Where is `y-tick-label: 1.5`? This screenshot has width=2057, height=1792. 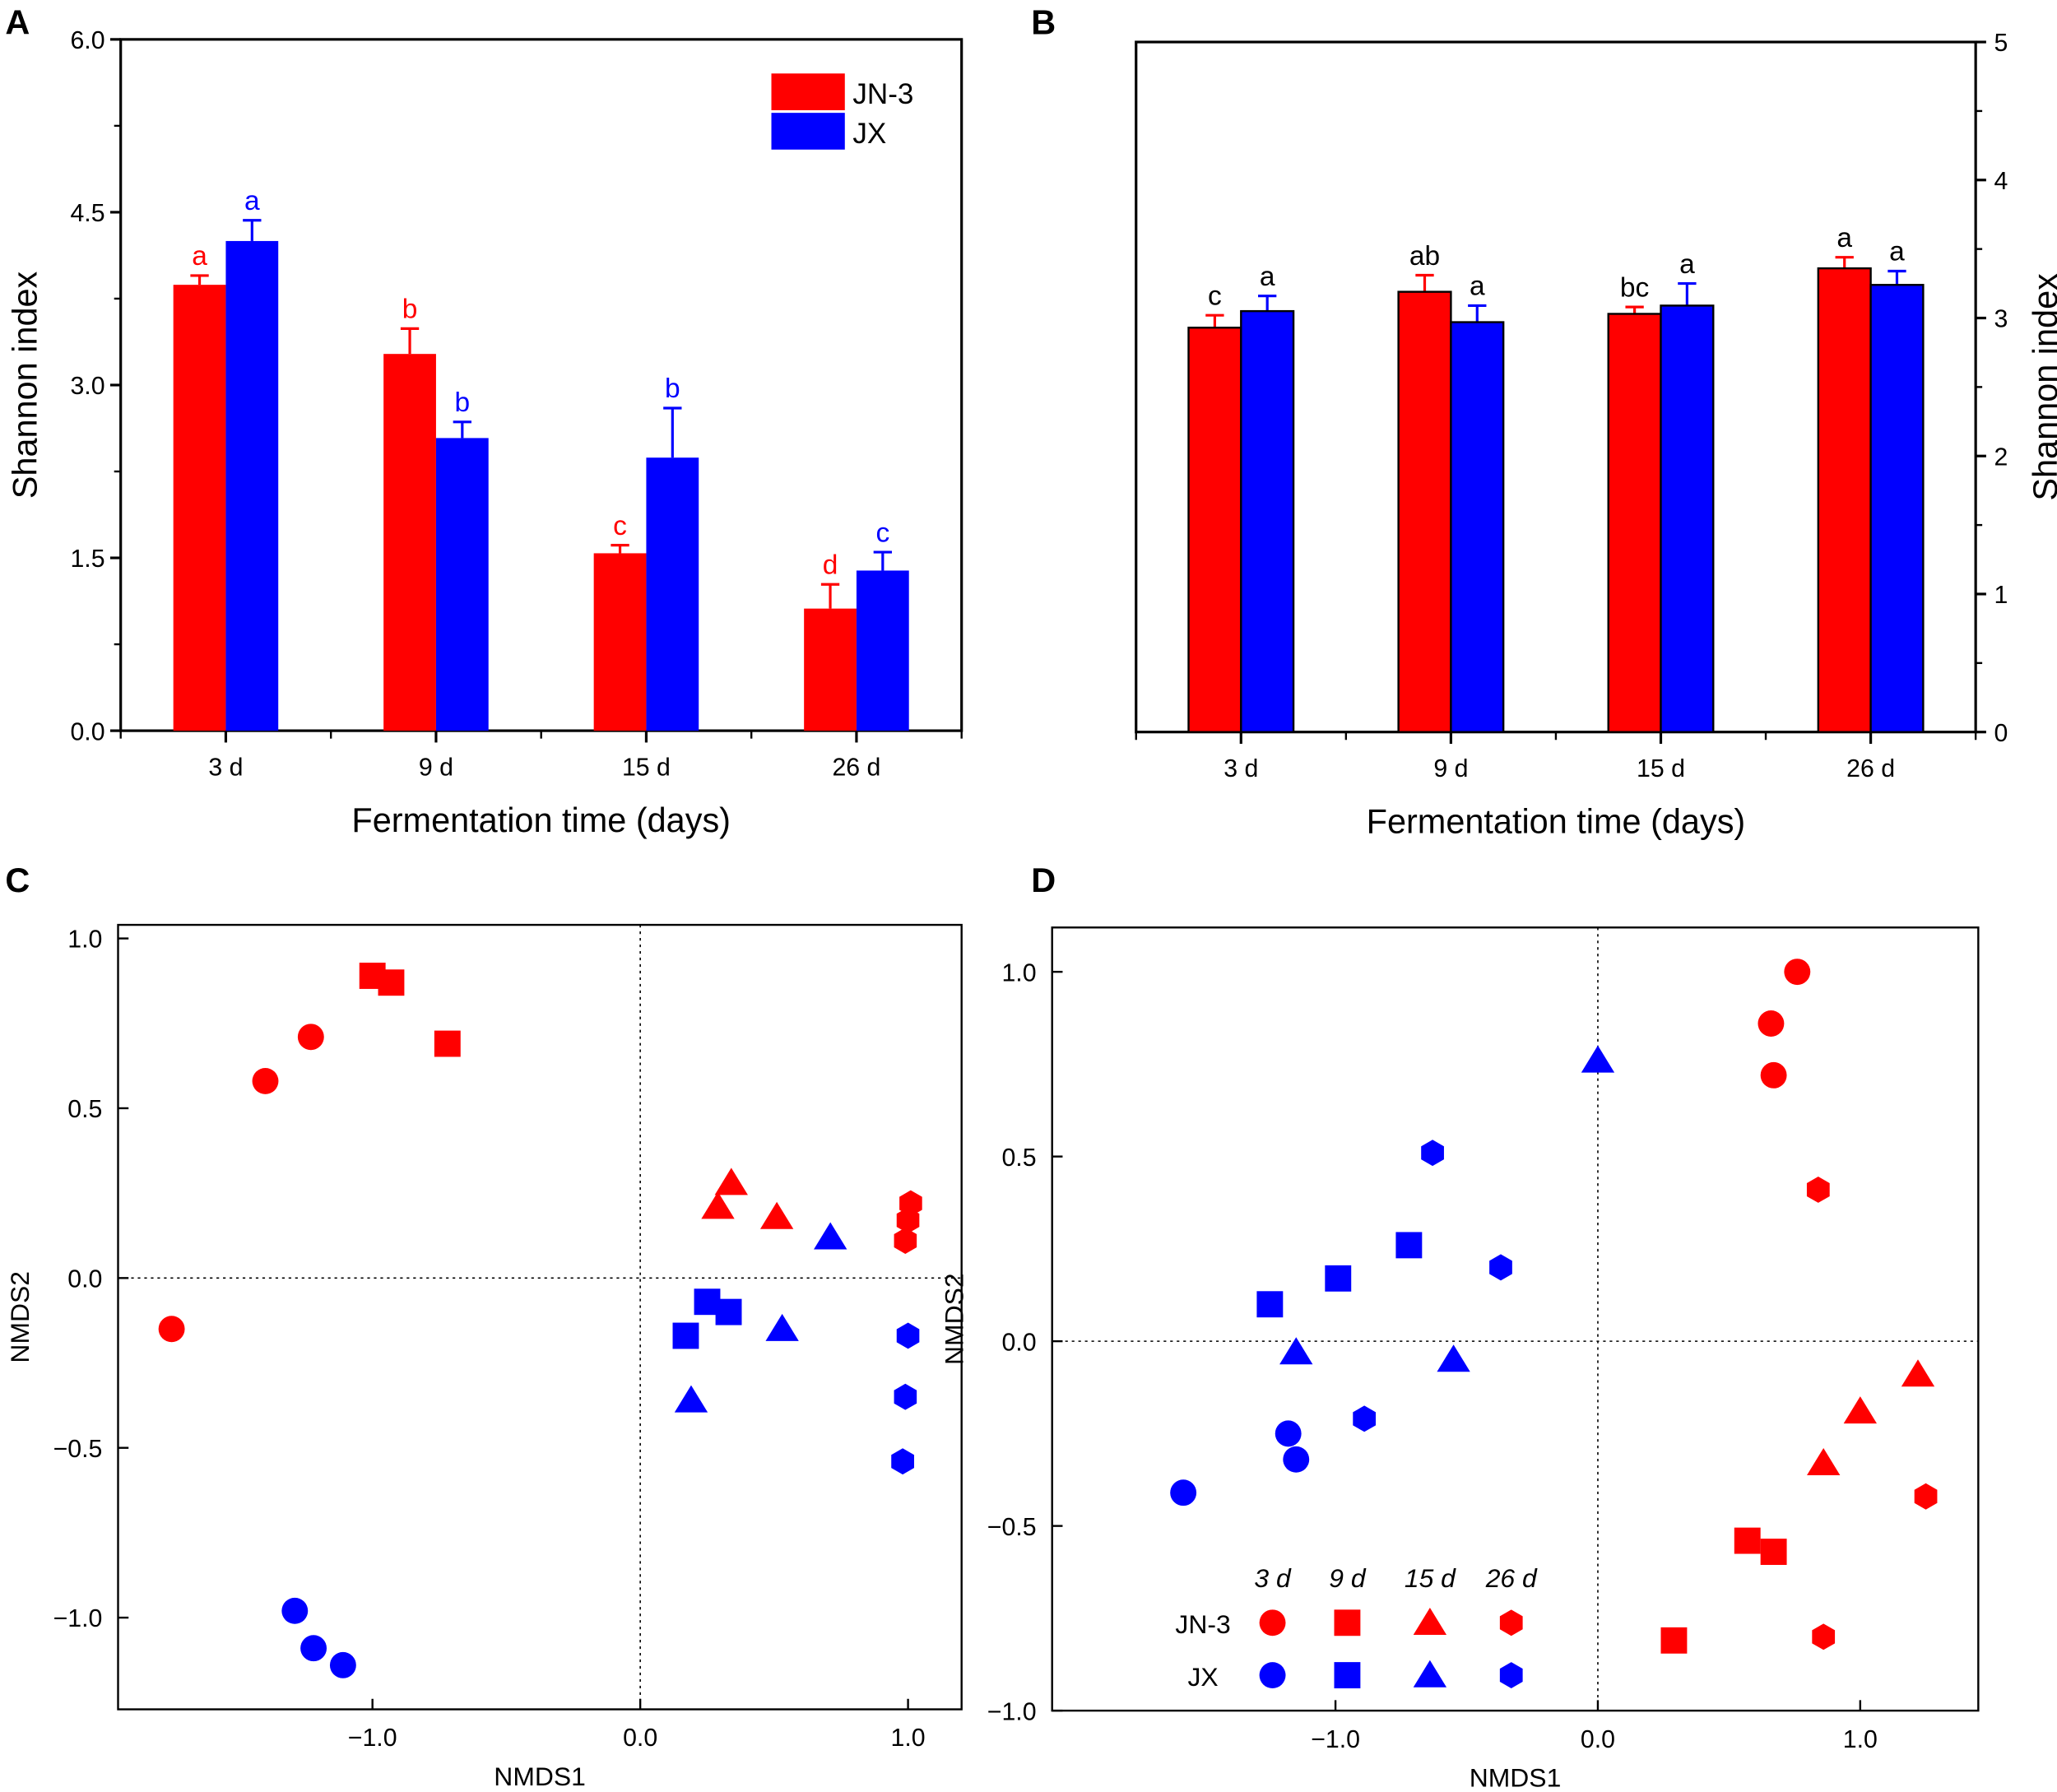
y-tick-label: 1.5 is located at coordinates (87, 559).